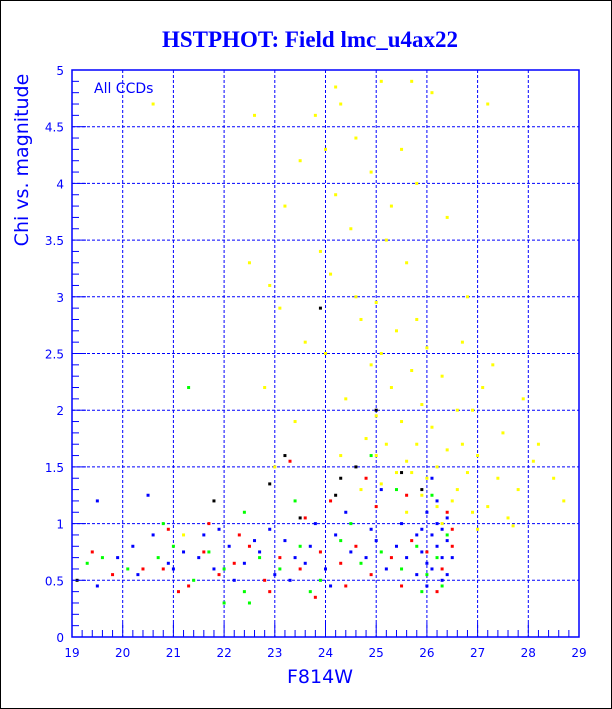  What do you see at coordinates (376, 653) in the screenshot?
I see `x-tick-label: 25` at bounding box center [376, 653].